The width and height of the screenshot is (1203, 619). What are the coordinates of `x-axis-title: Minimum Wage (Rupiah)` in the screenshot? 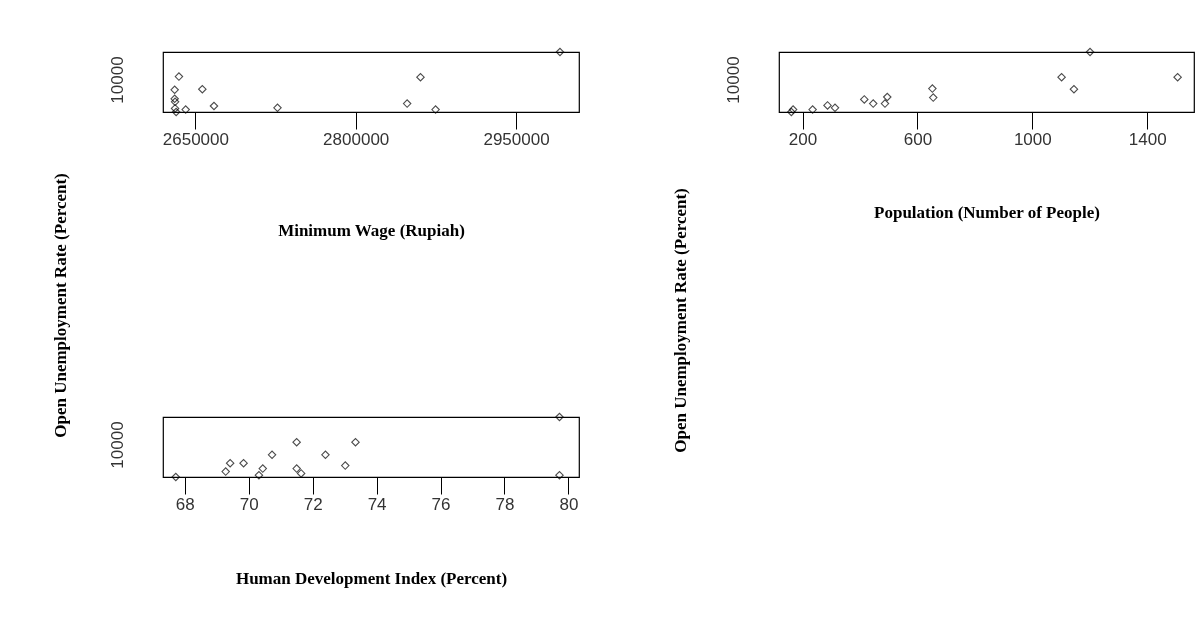 It's located at (371, 230).